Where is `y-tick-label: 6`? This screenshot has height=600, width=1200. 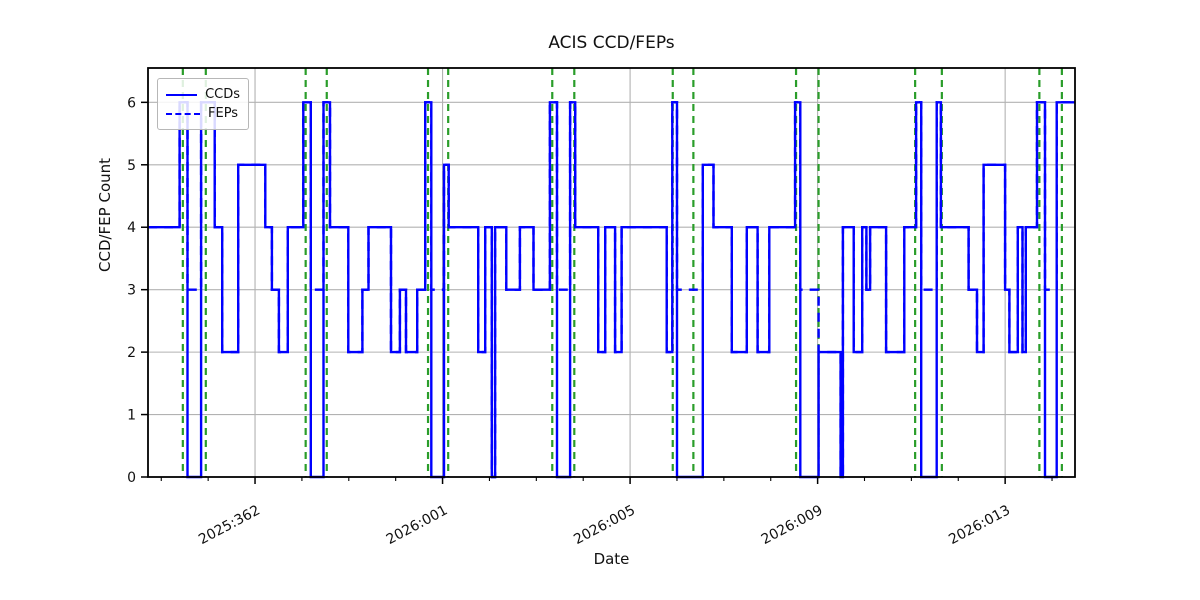
y-tick-label: 6 is located at coordinates (131, 103).